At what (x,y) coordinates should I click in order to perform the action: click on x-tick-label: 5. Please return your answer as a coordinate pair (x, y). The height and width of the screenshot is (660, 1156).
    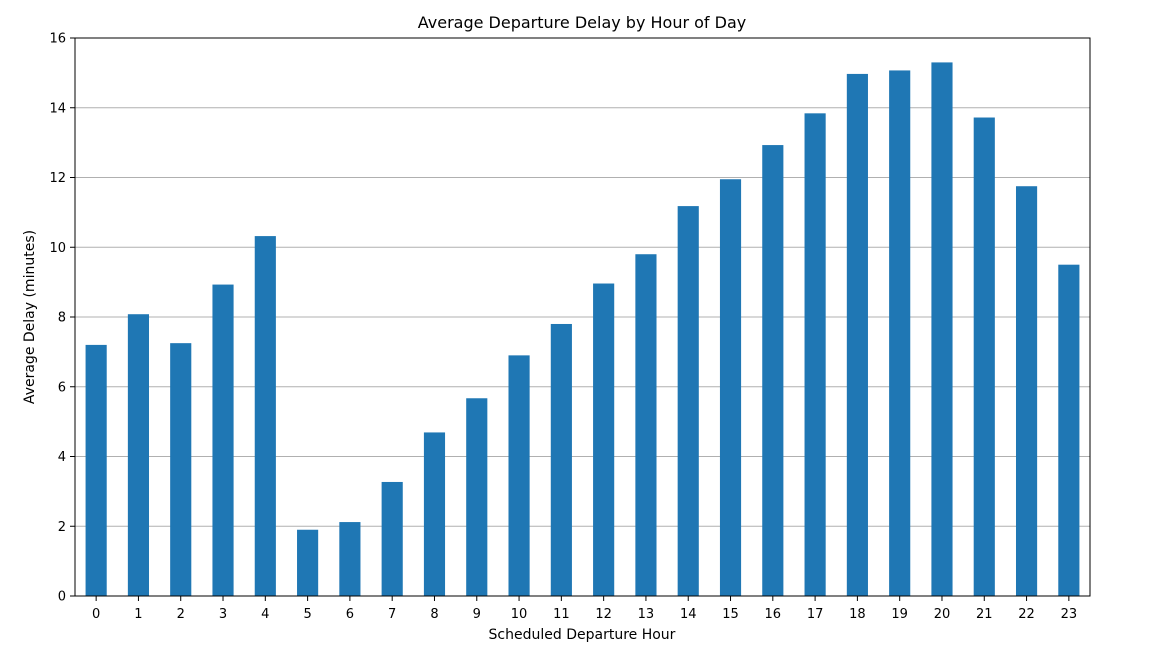
    Looking at the image, I should click on (307, 614).